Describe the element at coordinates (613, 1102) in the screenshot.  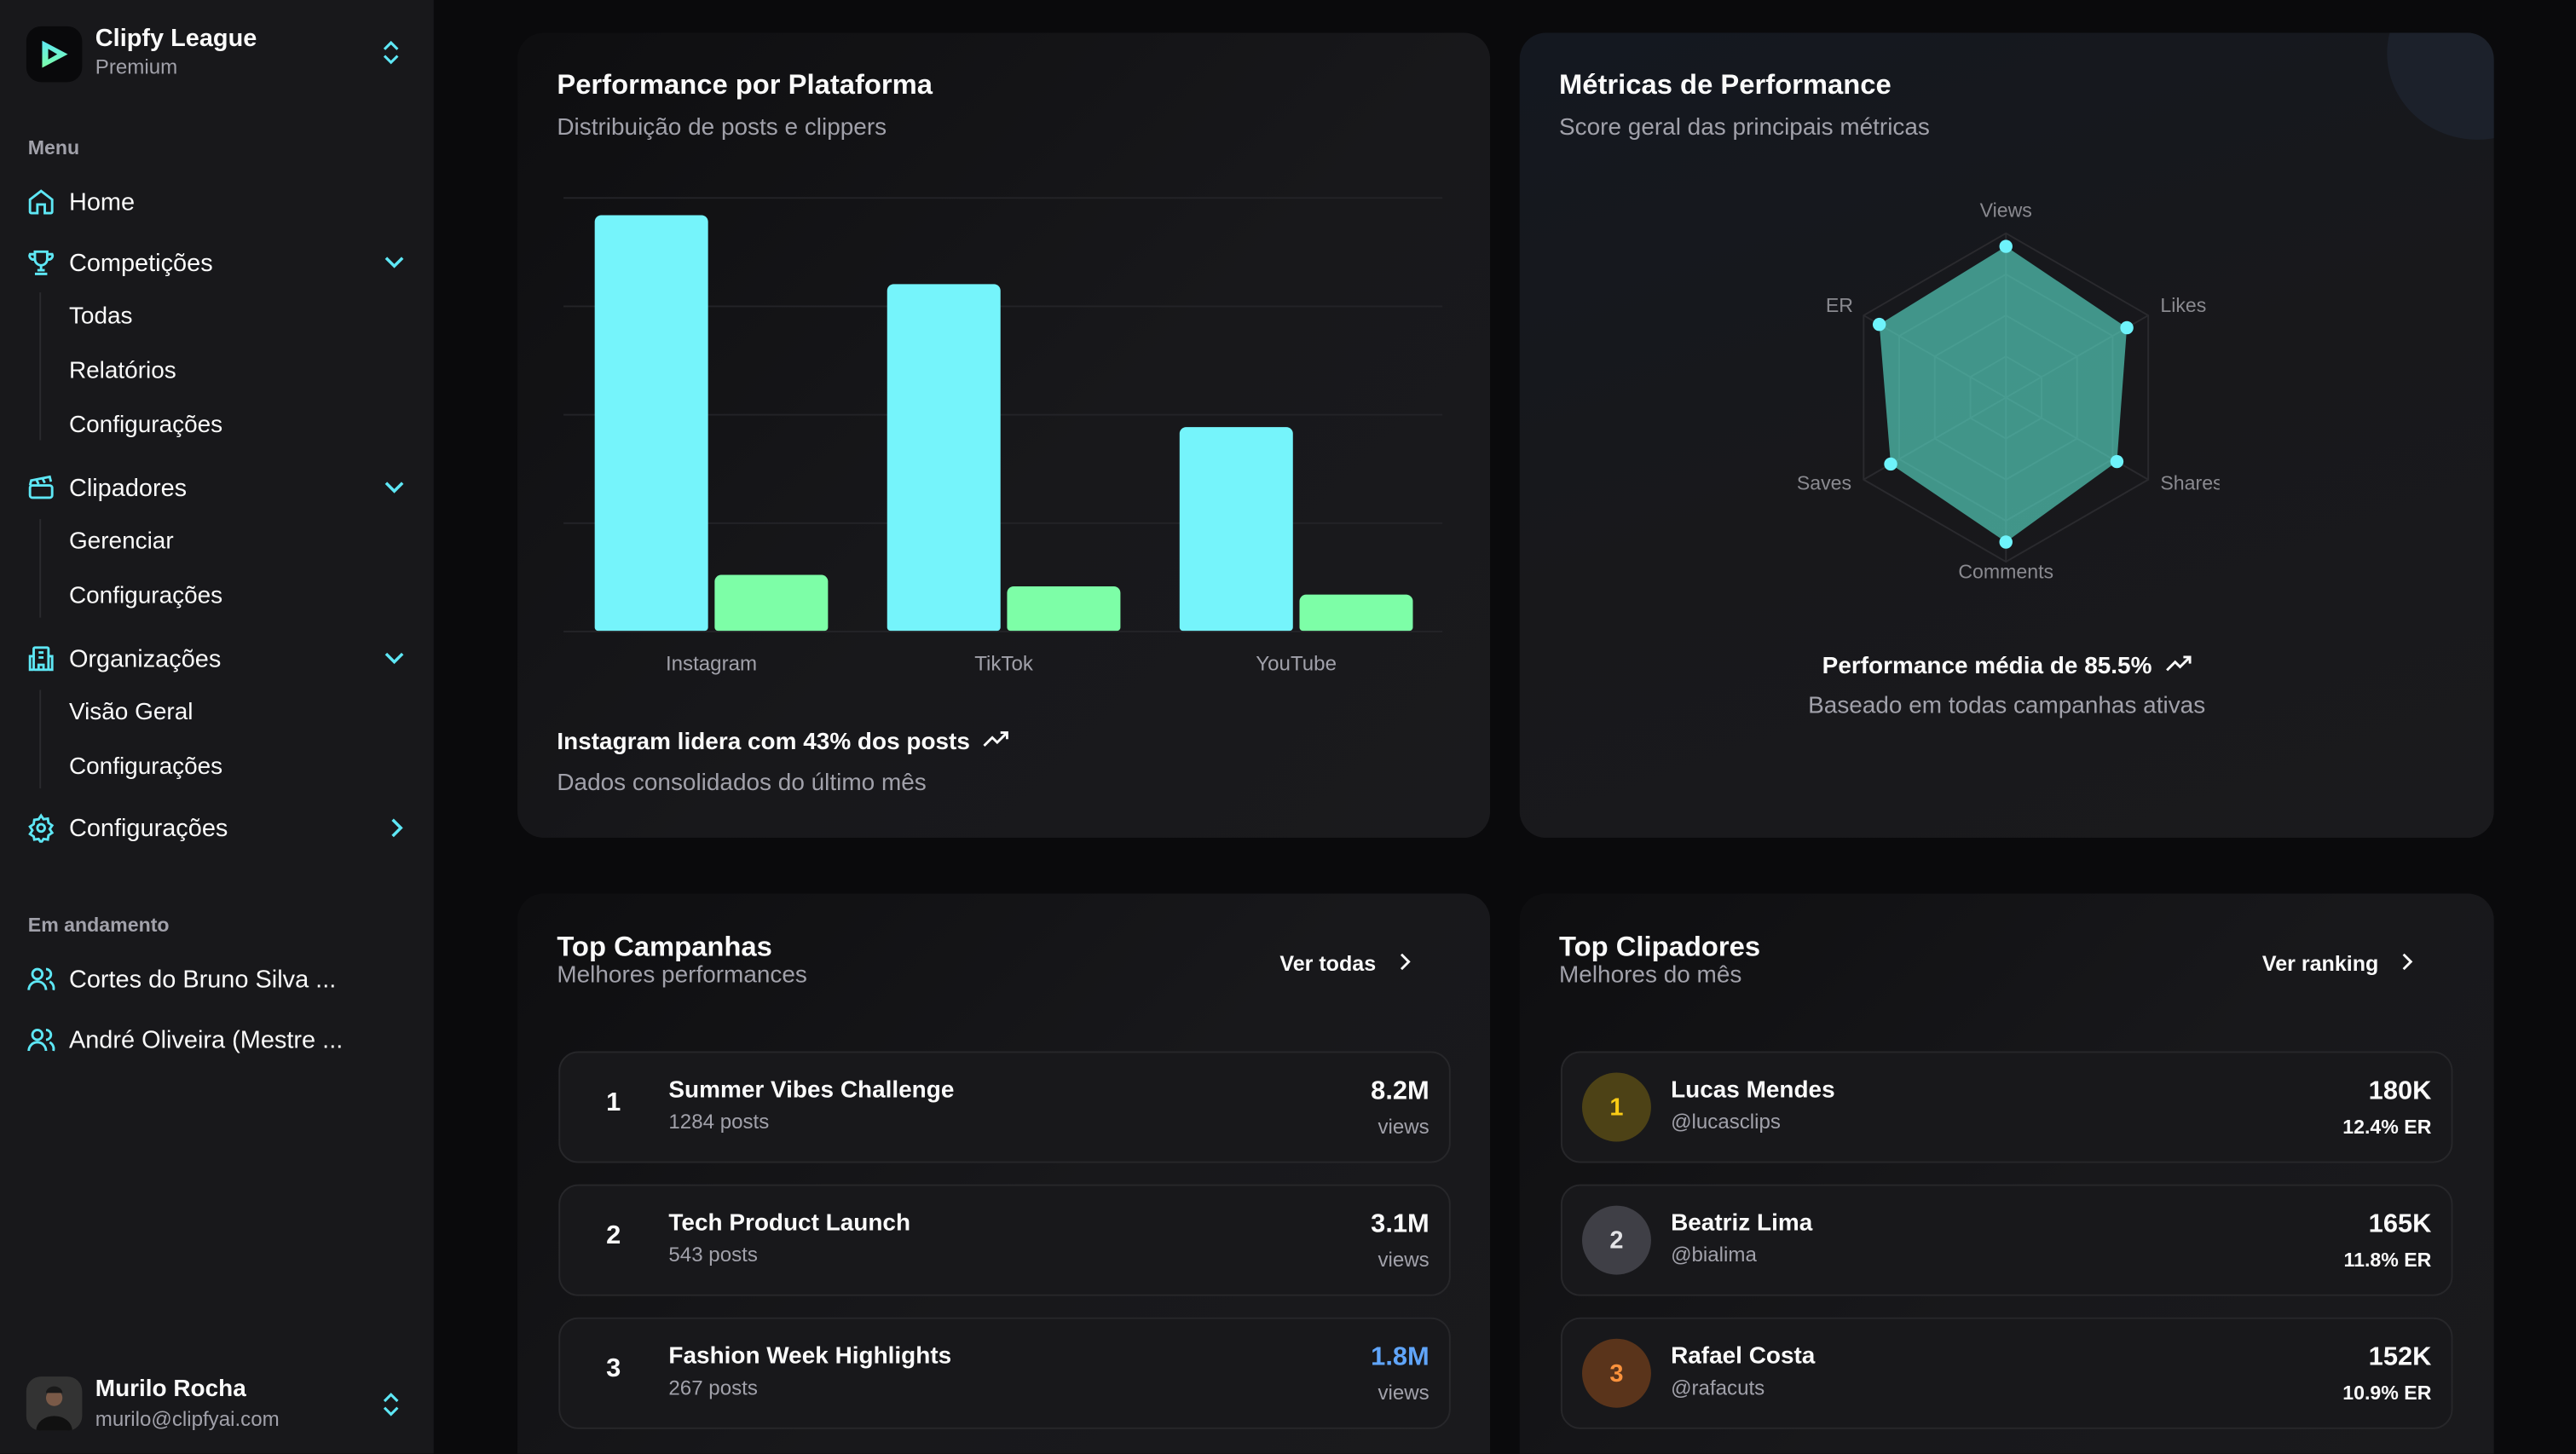
I see `campaign-rank: 1` at that location.